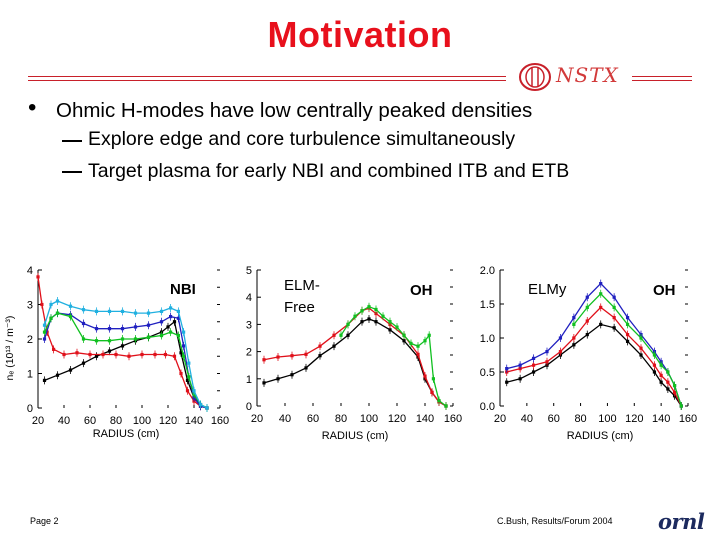 Image resolution: width=720 pixels, height=540 pixels. What do you see at coordinates (587, 75) in the screenshot?
I see `nstx-logo-text: NSTX` at bounding box center [587, 75].